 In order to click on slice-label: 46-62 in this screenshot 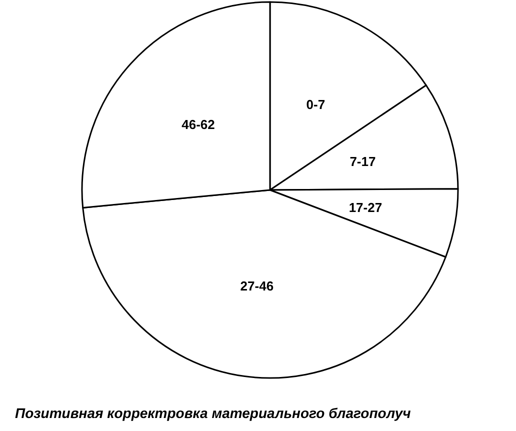, I will do `click(198, 124)`.